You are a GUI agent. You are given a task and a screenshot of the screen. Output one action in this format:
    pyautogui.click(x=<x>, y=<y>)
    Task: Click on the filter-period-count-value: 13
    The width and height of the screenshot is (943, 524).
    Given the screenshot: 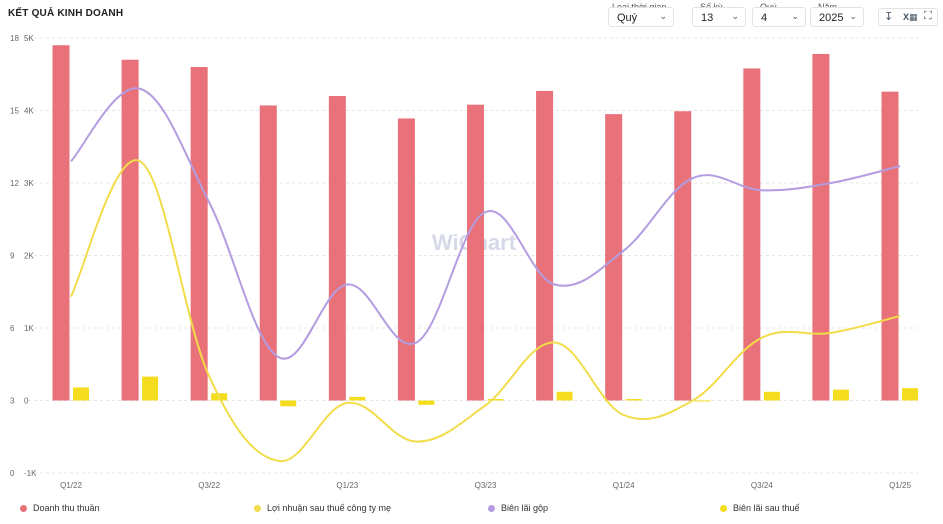 What is the action you would take?
    pyautogui.click(x=707, y=18)
    